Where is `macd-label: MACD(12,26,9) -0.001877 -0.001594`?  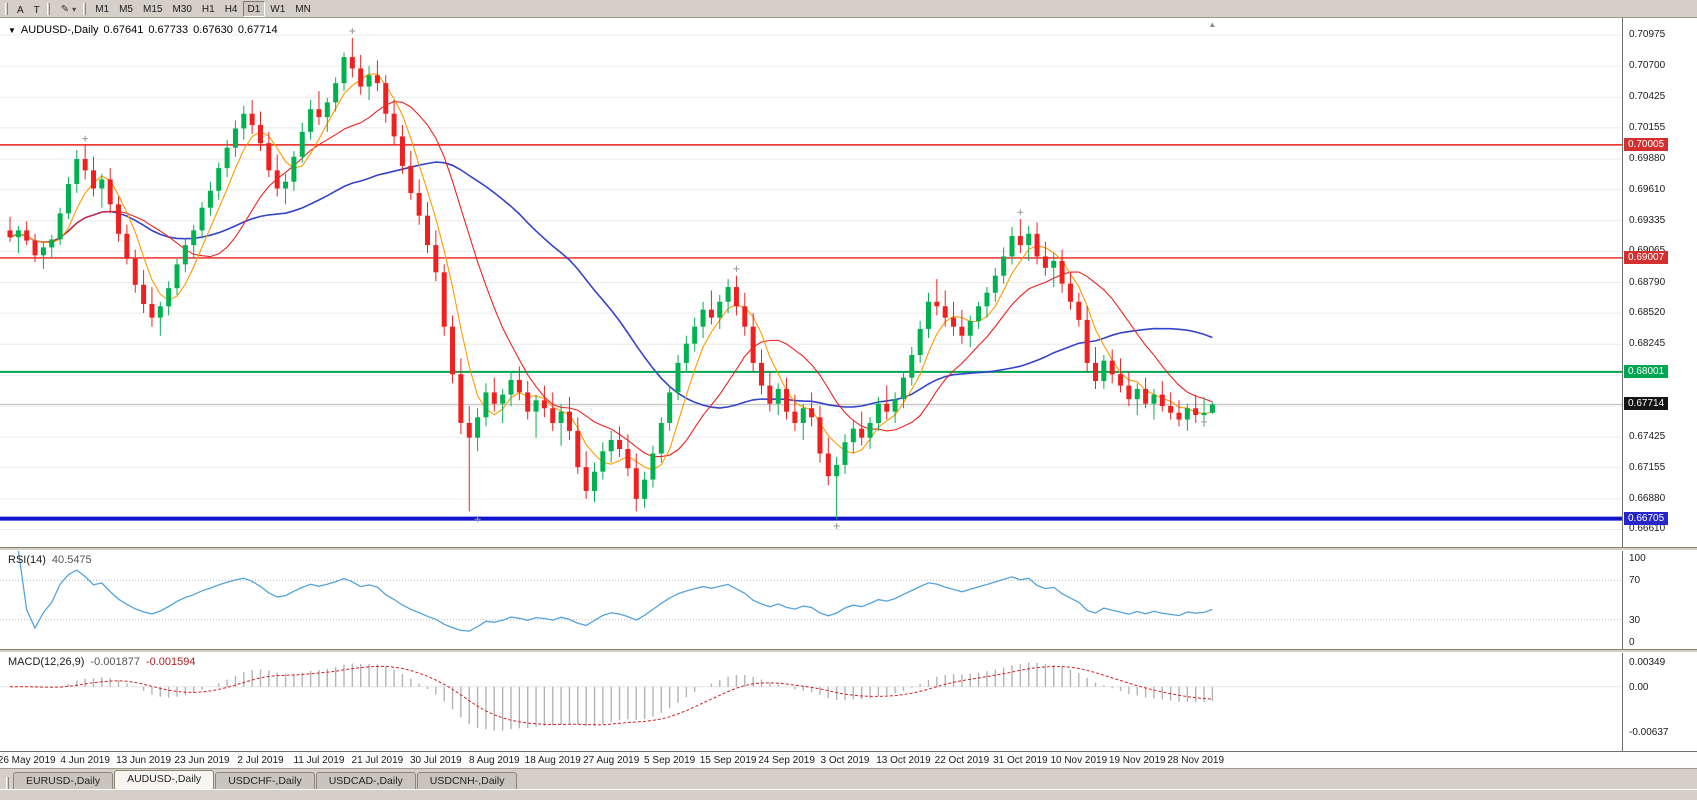
macd-label: MACD(12,26,9) -0.001877 -0.001594 is located at coordinates (102, 662).